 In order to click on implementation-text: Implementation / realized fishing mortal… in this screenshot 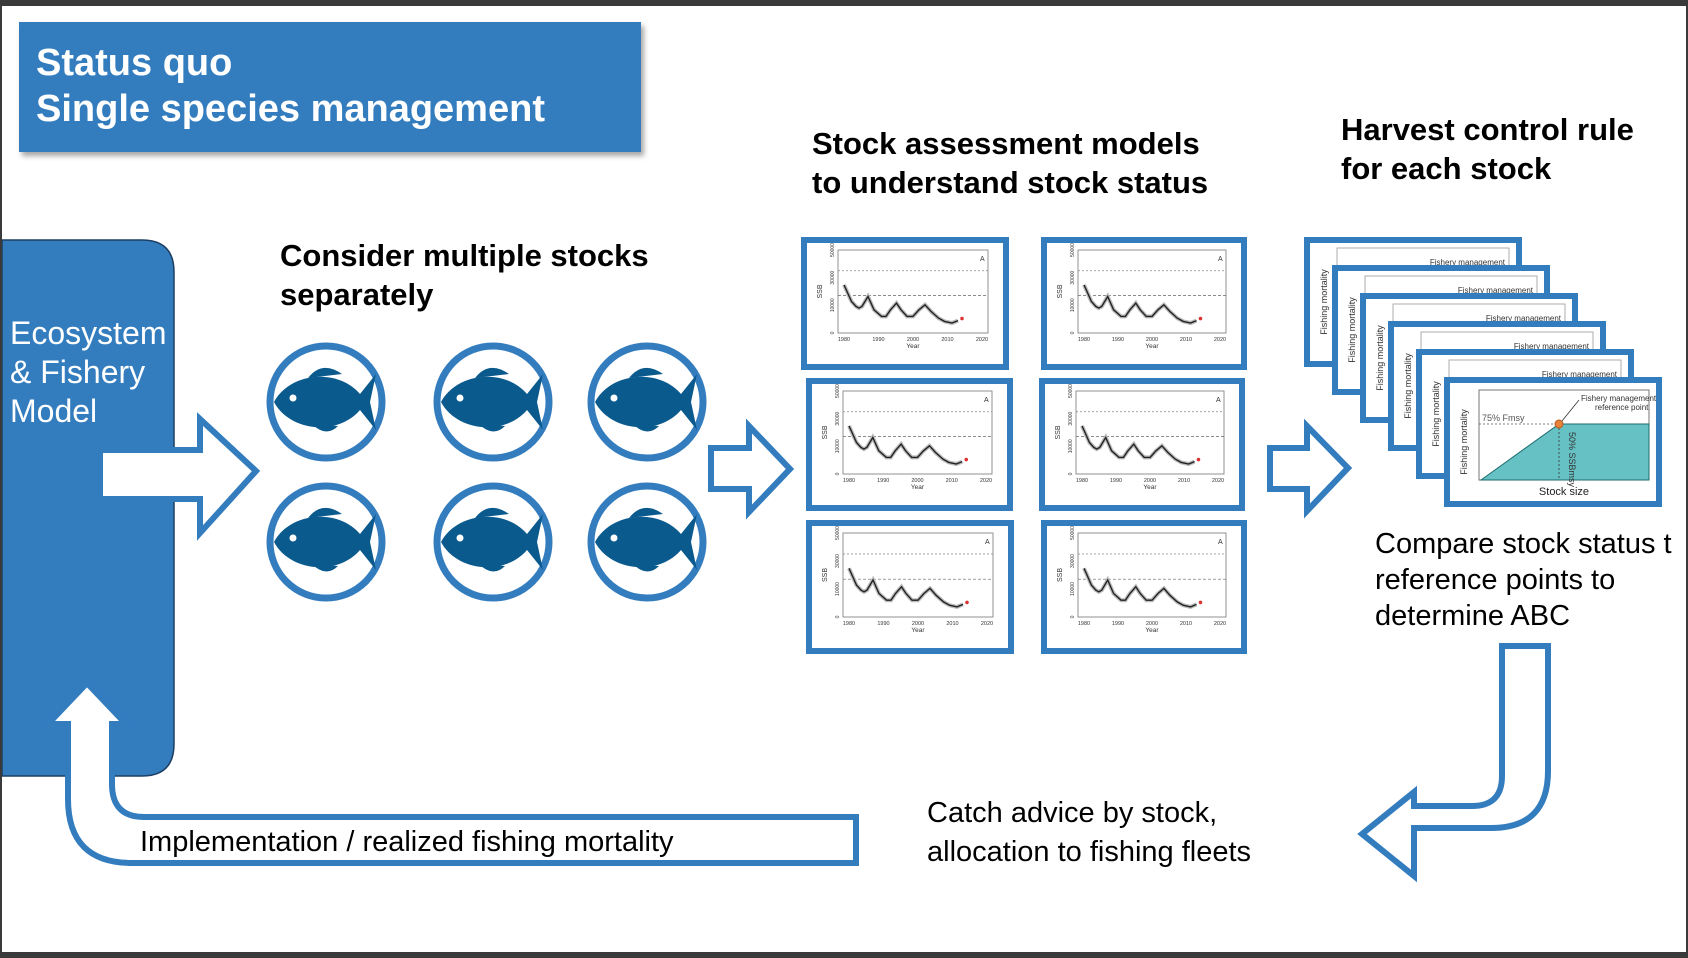, I will do `click(407, 842)`.